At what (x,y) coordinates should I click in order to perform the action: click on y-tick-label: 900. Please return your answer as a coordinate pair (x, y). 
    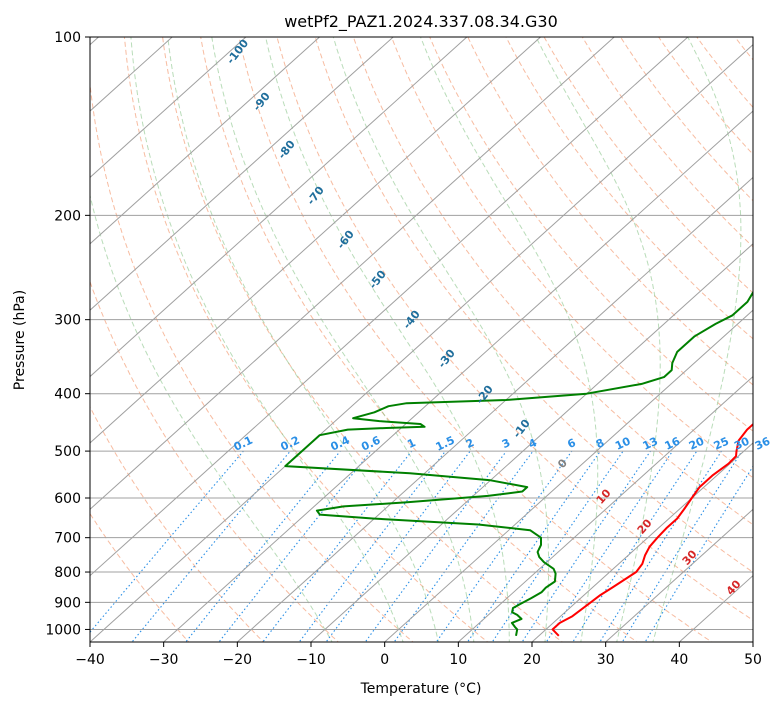
    Looking at the image, I should click on (67, 603).